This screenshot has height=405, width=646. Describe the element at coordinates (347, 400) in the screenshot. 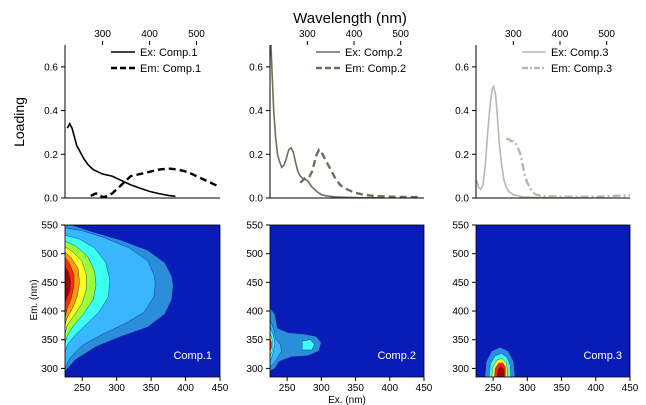

I see `ex-axis-label: Ex. (nm)` at that location.